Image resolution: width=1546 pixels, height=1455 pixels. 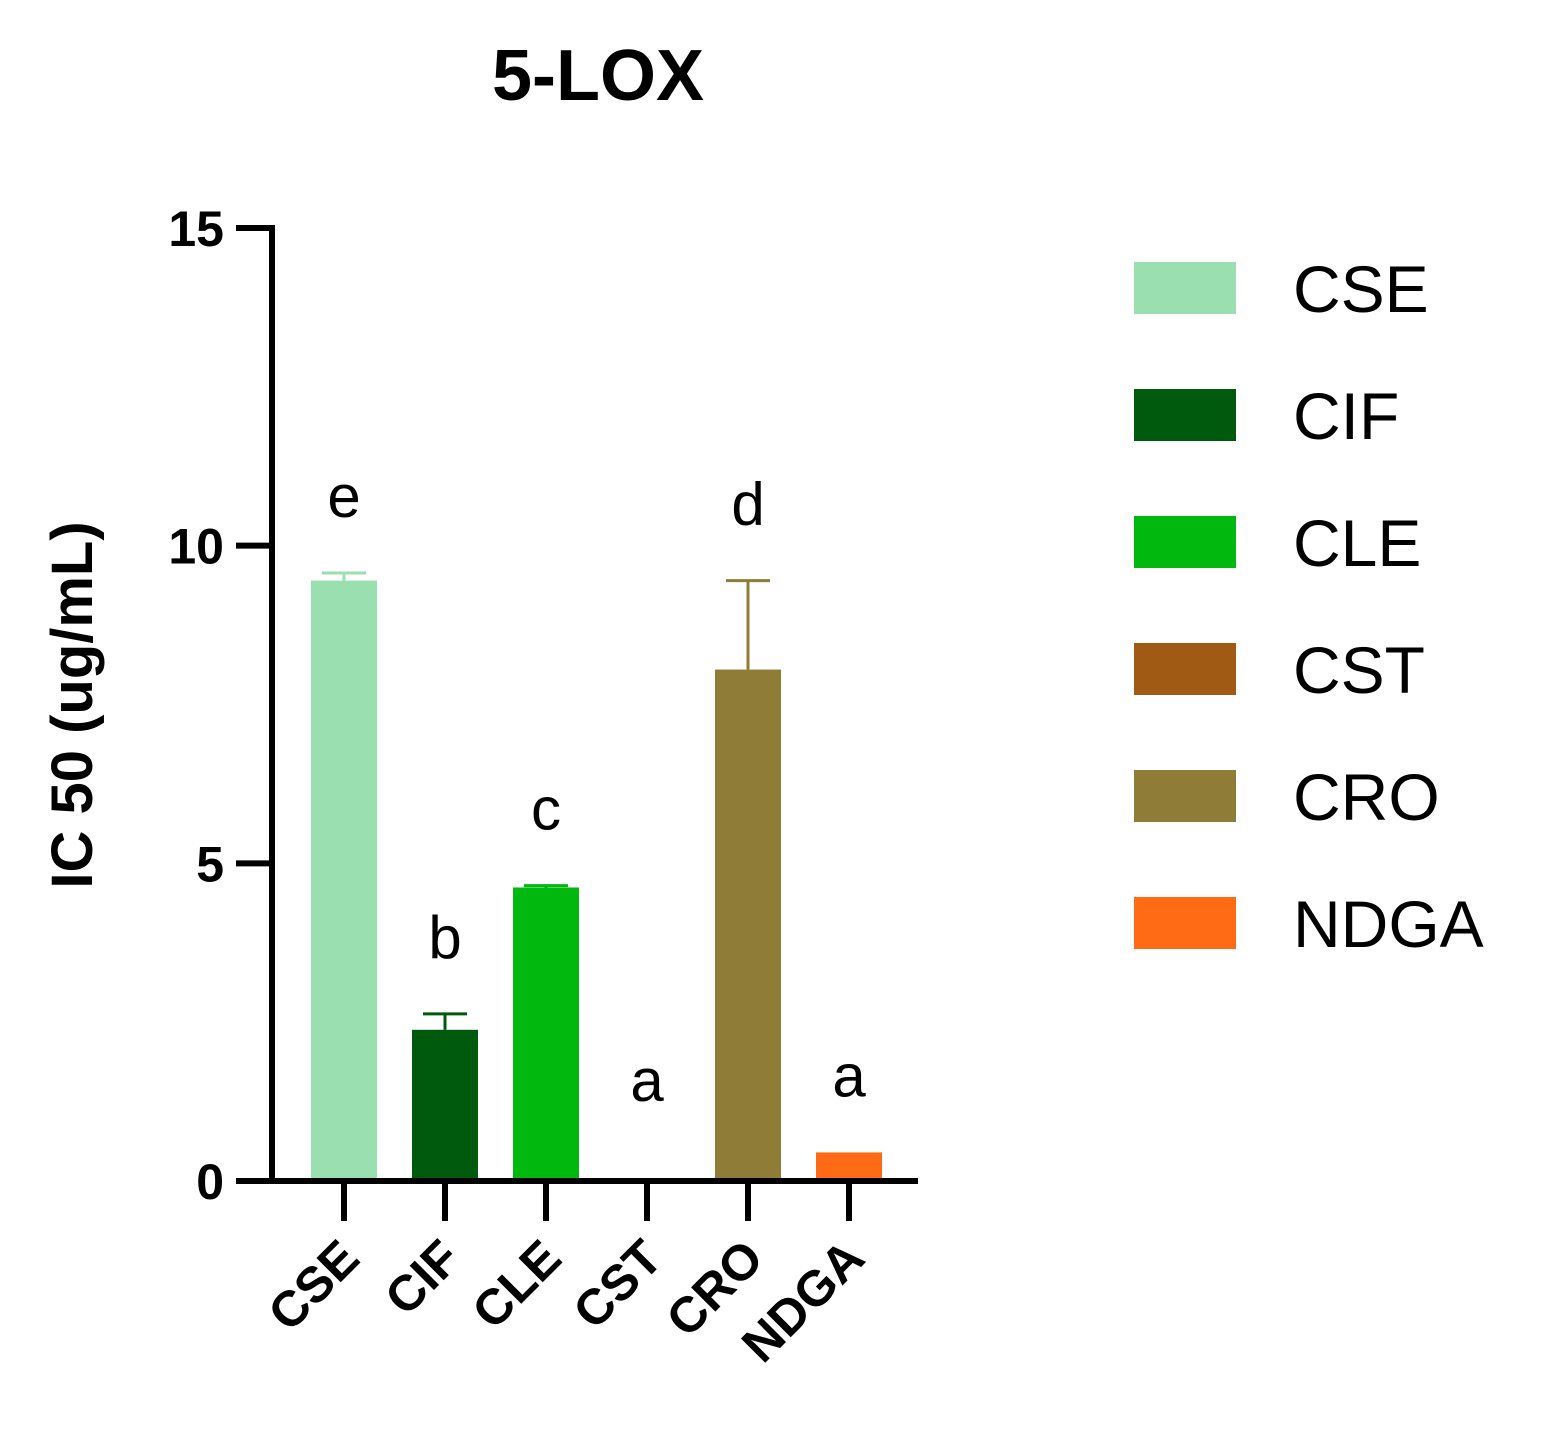 What do you see at coordinates (1185, 542) in the screenshot?
I see `legend-swatch-cle` at bounding box center [1185, 542].